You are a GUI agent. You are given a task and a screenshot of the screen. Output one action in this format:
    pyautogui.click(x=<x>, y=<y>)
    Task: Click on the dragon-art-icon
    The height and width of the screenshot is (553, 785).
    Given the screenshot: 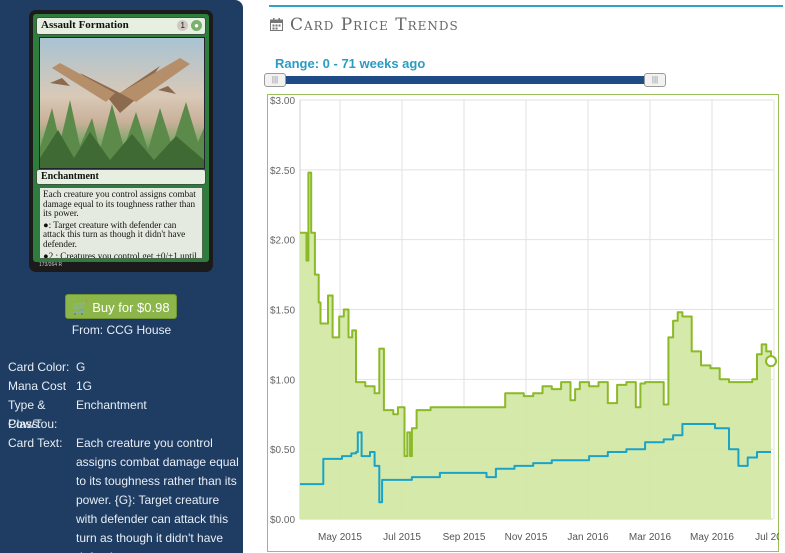 What is the action you would take?
    pyautogui.click(x=122, y=113)
    